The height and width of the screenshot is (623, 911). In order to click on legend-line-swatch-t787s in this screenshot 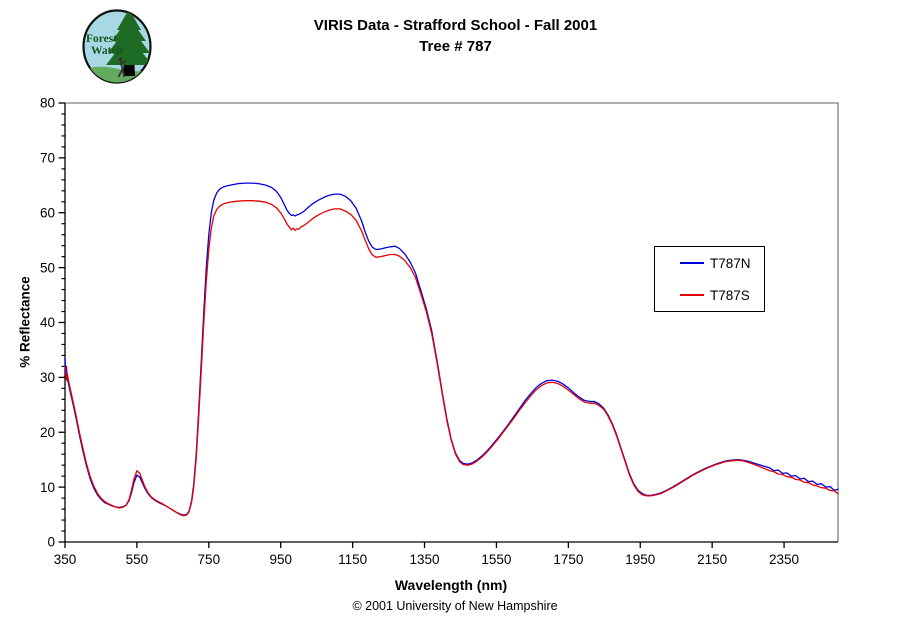, I will do `click(692, 295)`.